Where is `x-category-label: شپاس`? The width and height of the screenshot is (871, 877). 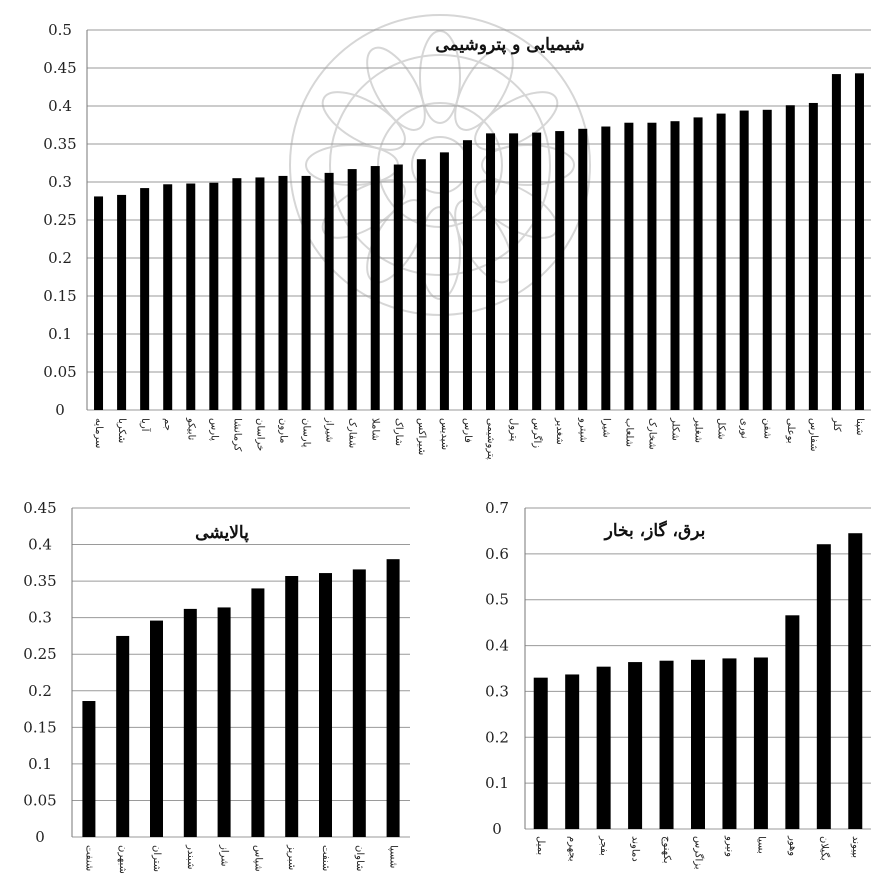
x-category-label: شپاس is located at coordinates (257, 858).